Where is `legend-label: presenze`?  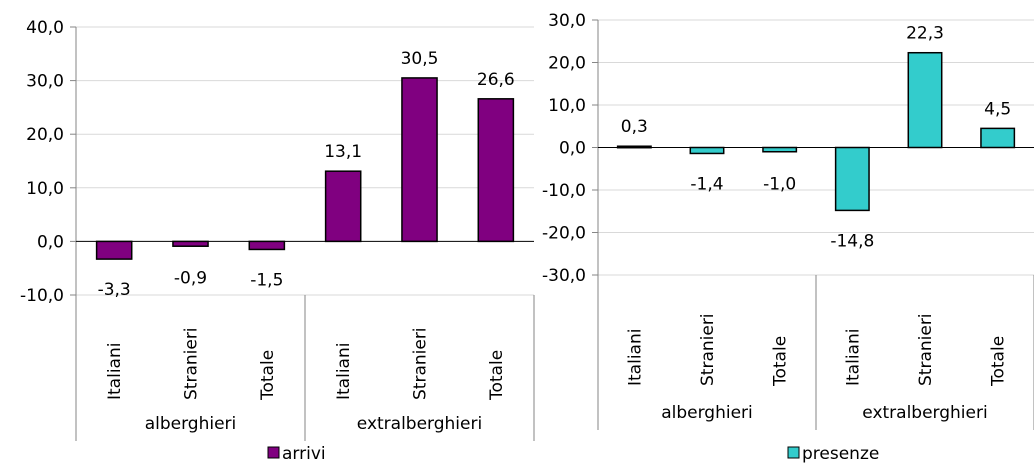 legend-label: presenze is located at coordinates (840, 454).